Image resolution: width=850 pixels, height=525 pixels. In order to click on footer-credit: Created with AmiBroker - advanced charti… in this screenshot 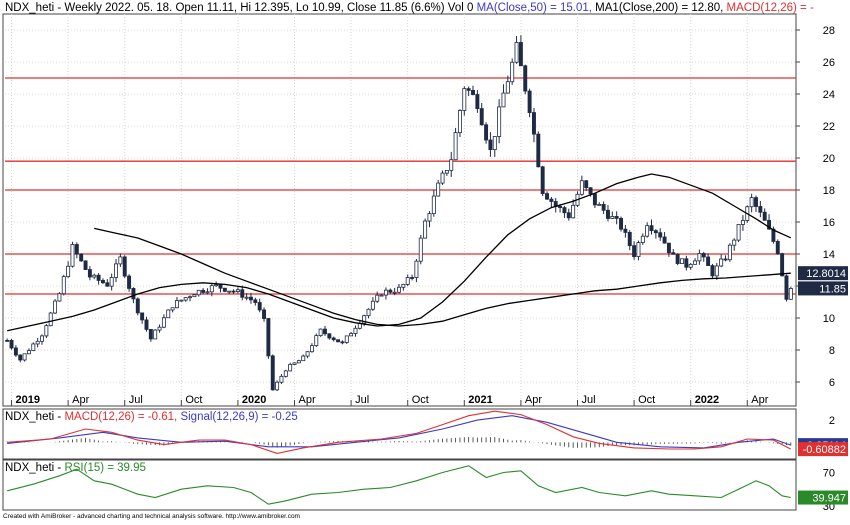, I will do `click(151, 516)`.